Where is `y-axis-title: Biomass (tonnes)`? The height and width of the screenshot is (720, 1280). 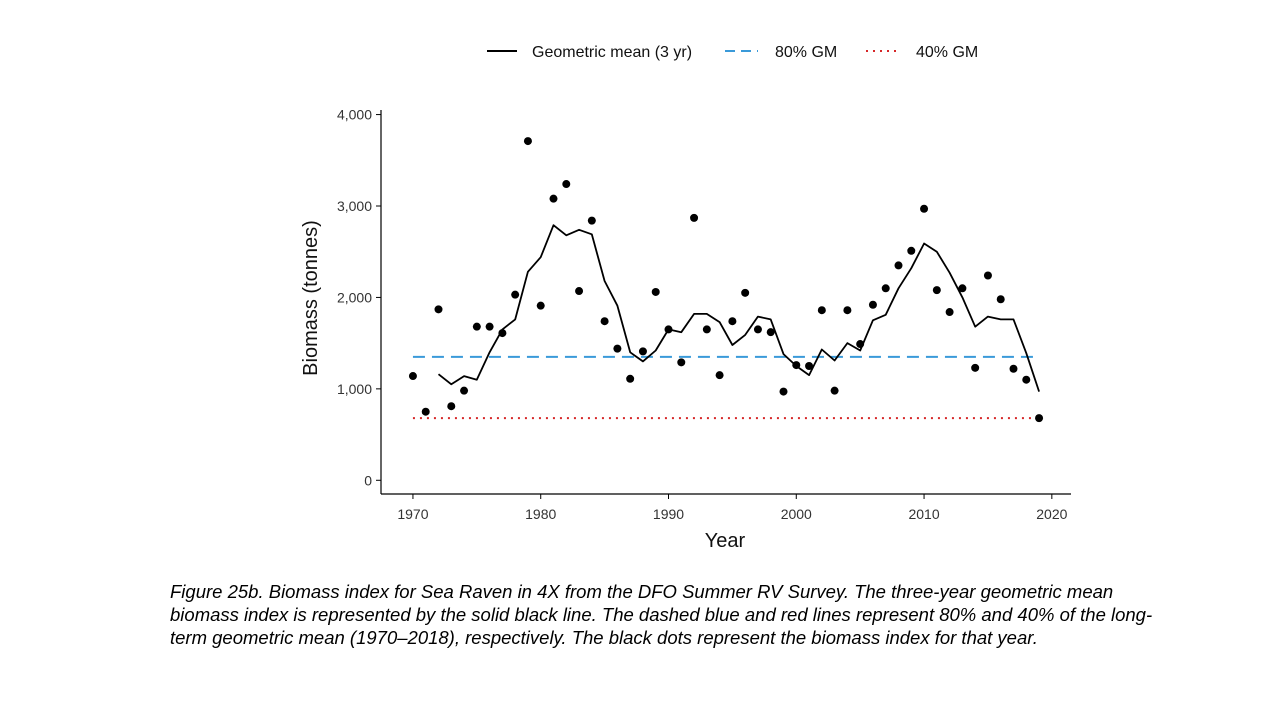 y-axis-title: Biomass (tonnes) is located at coordinates (311, 298).